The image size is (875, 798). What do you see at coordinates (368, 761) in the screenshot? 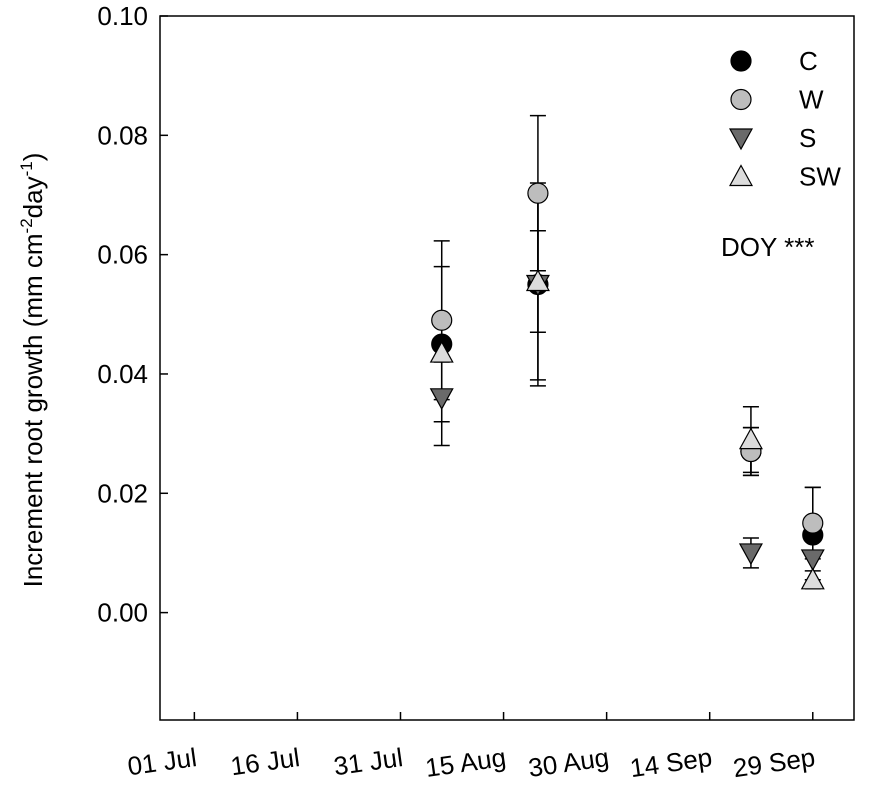
I see `x-tick-label: 31 Jul` at bounding box center [368, 761].